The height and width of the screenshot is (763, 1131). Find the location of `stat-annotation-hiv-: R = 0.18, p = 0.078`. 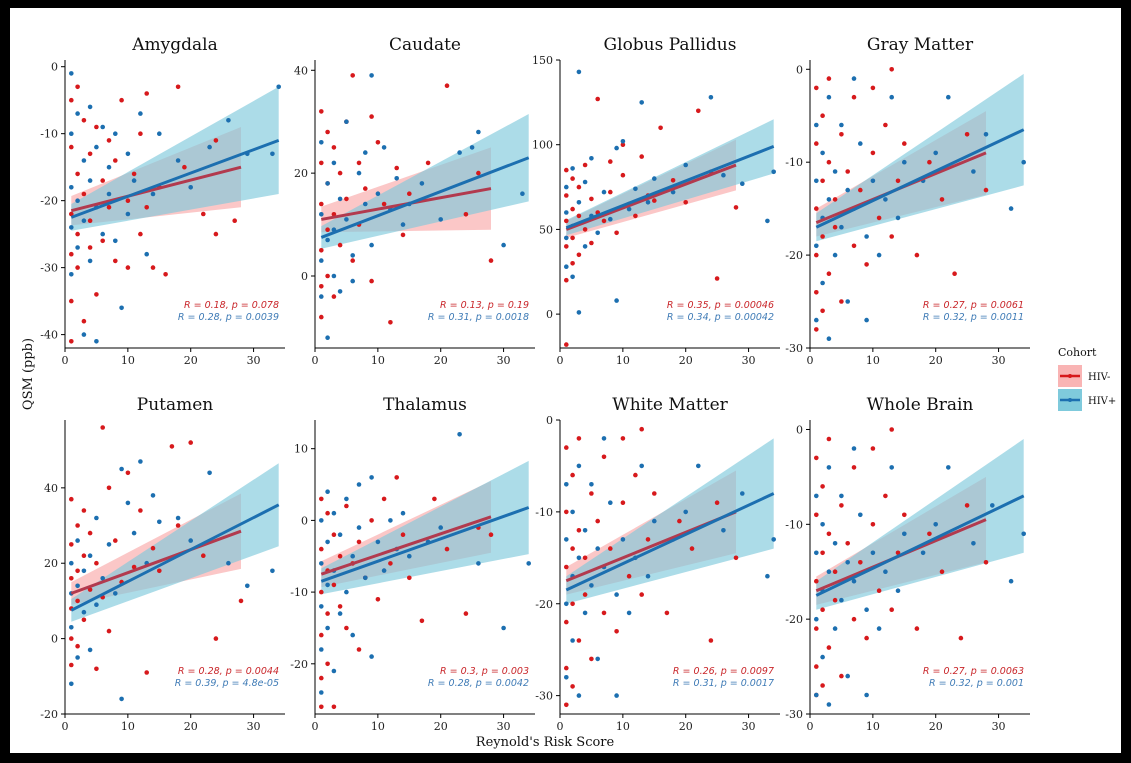

stat-annotation-hiv-: R = 0.18, p = 0.078 is located at coordinates (231, 305).